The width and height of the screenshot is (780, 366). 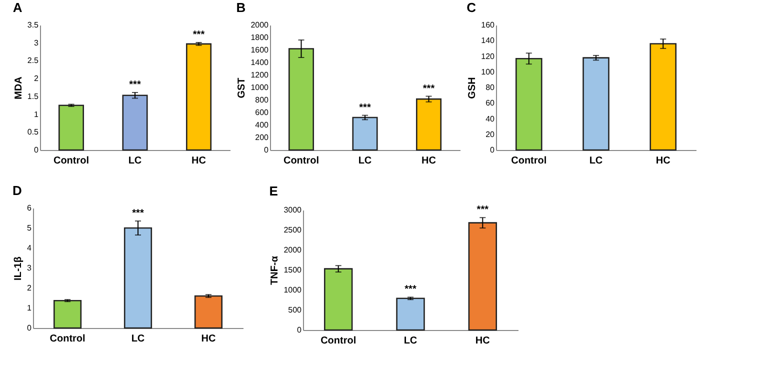 What do you see at coordinates (471, 7) in the screenshot?
I see `chart-title: C` at bounding box center [471, 7].